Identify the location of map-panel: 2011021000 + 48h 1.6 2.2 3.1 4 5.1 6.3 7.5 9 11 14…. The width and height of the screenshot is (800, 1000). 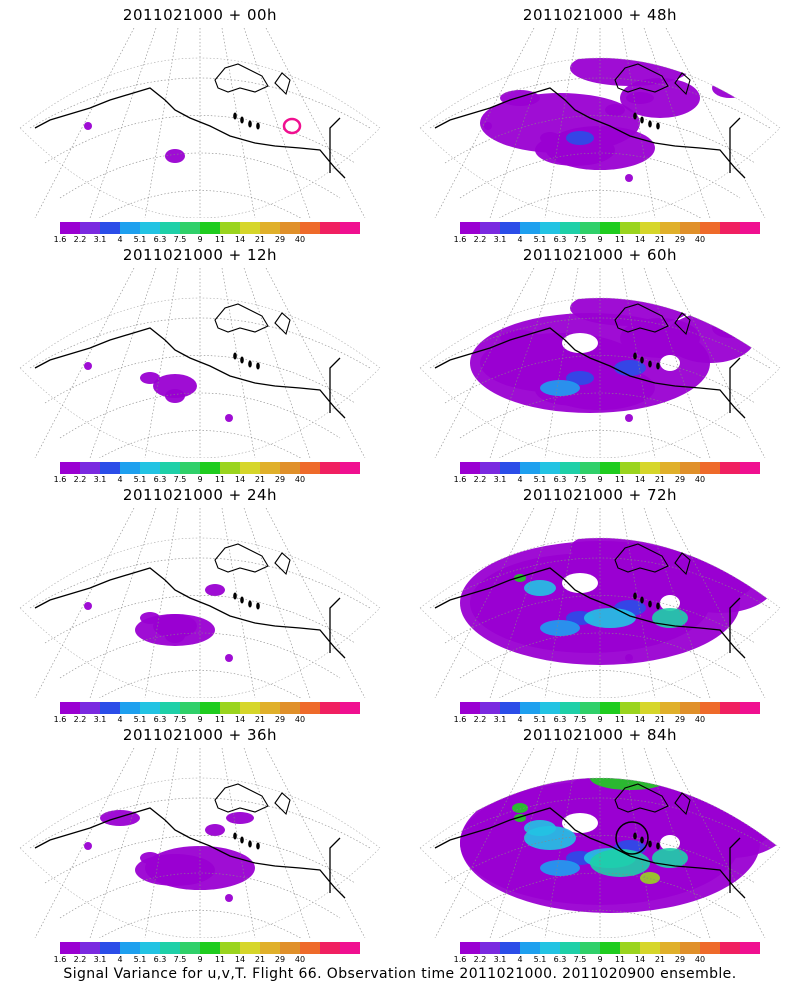
(600, 122).